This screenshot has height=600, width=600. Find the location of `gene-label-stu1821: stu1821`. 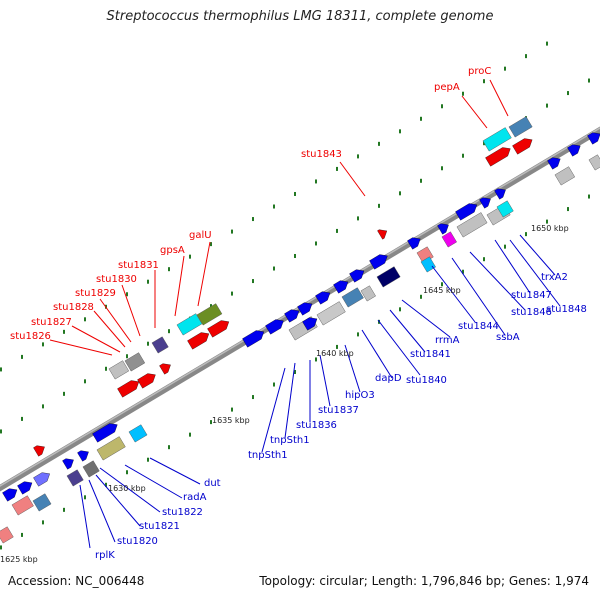

gene-label-stu1821: stu1821 is located at coordinates (159, 526).